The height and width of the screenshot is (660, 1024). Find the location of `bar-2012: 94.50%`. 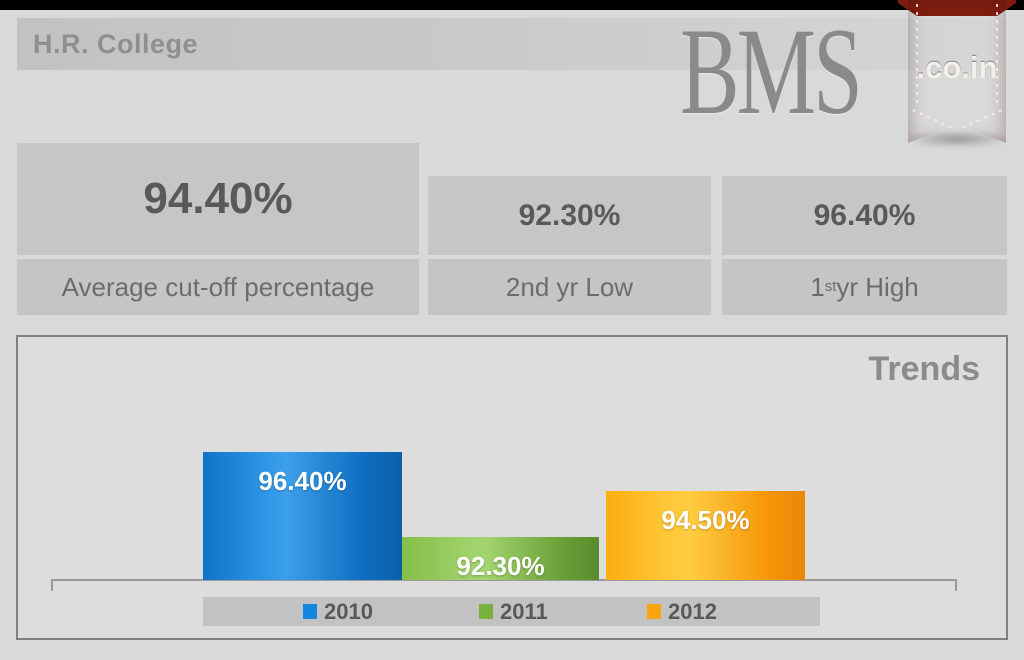

bar-2012: 94.50% is located at coordinates (705, 535).